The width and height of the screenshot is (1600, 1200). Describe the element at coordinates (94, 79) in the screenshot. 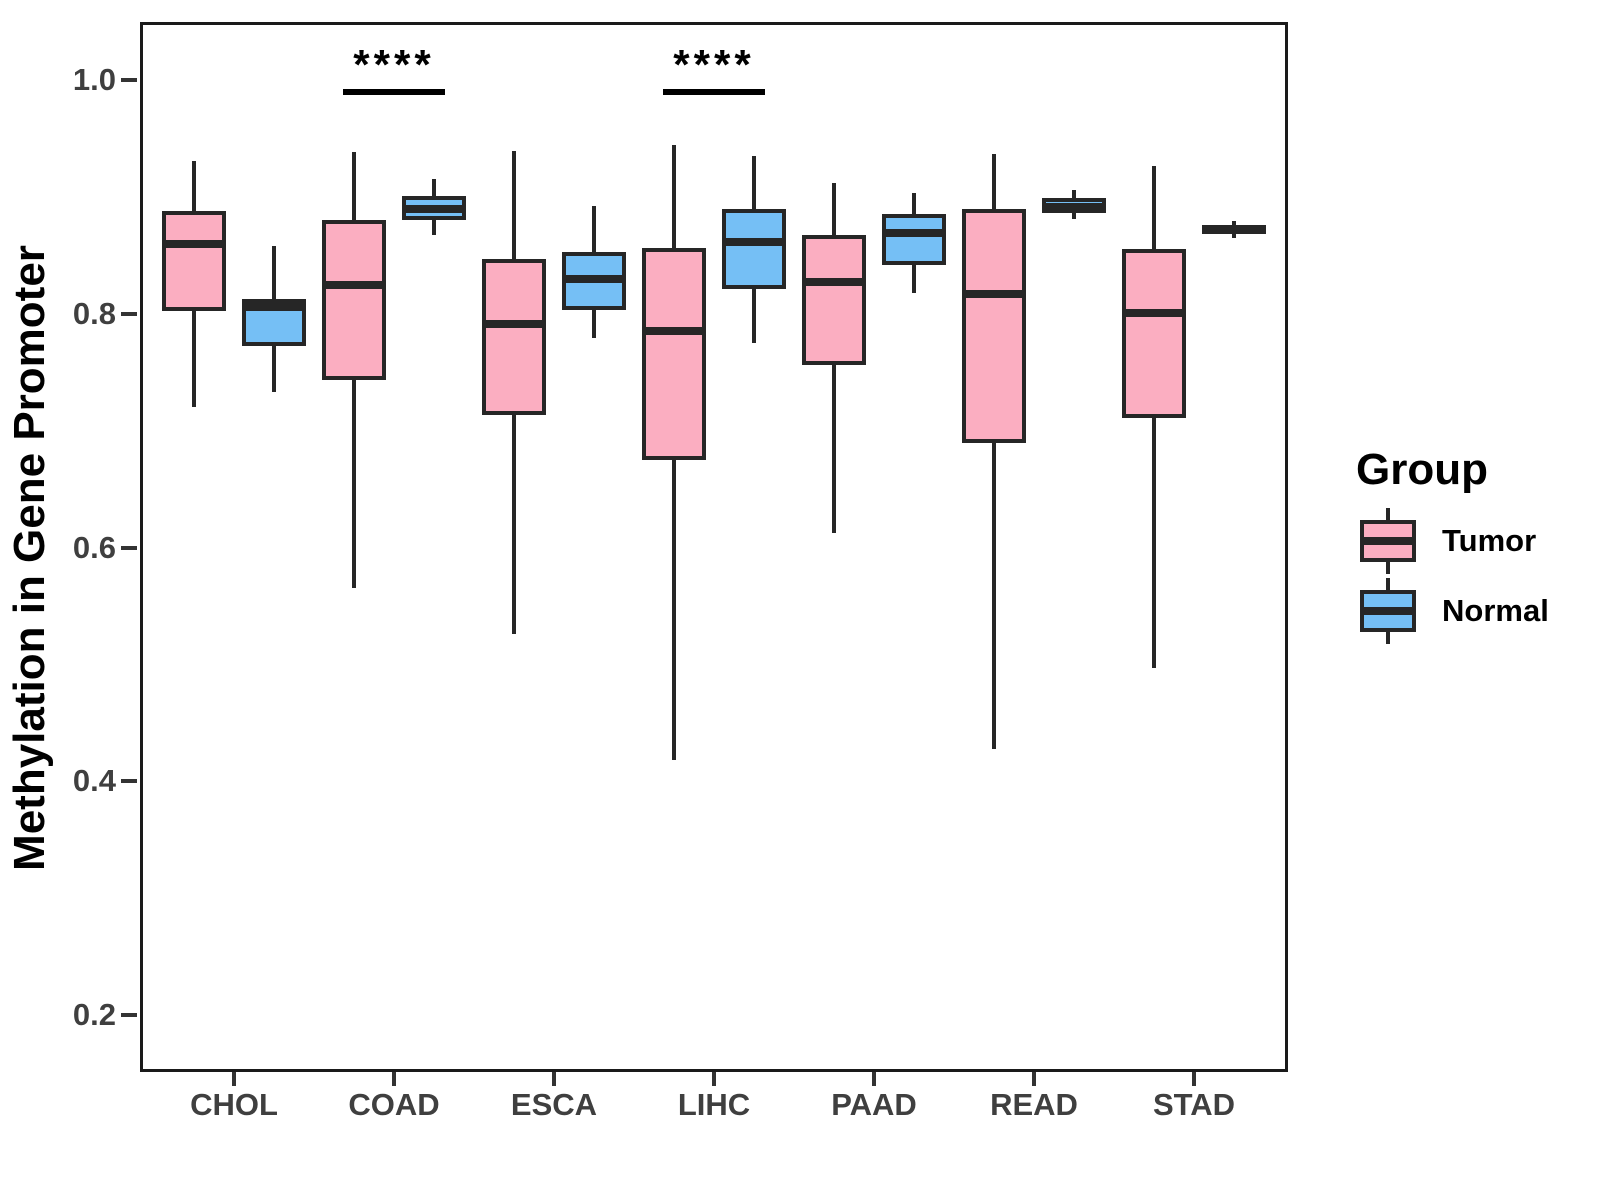

I see `y-tick-label: 1.0` at that location.